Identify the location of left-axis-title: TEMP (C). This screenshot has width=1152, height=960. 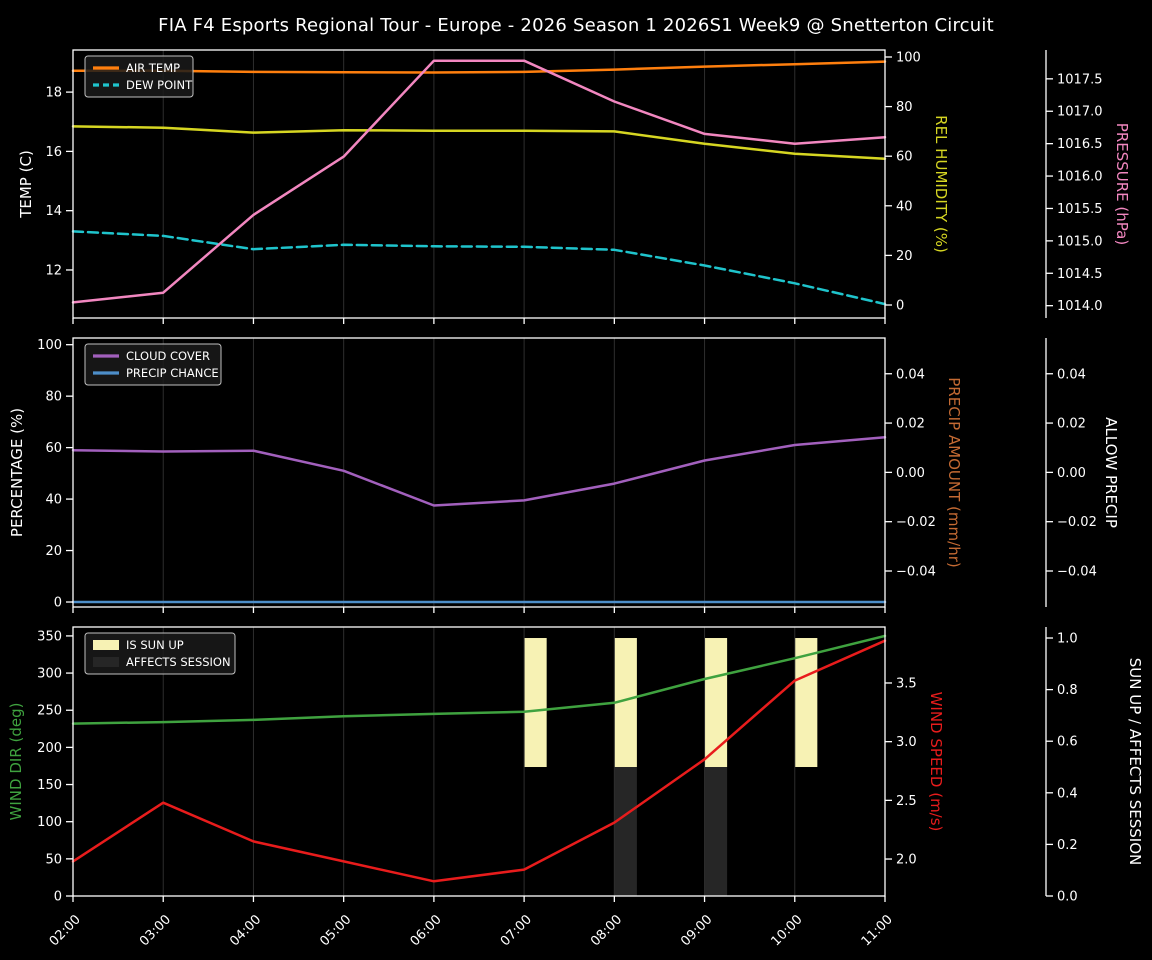
(26, 184).